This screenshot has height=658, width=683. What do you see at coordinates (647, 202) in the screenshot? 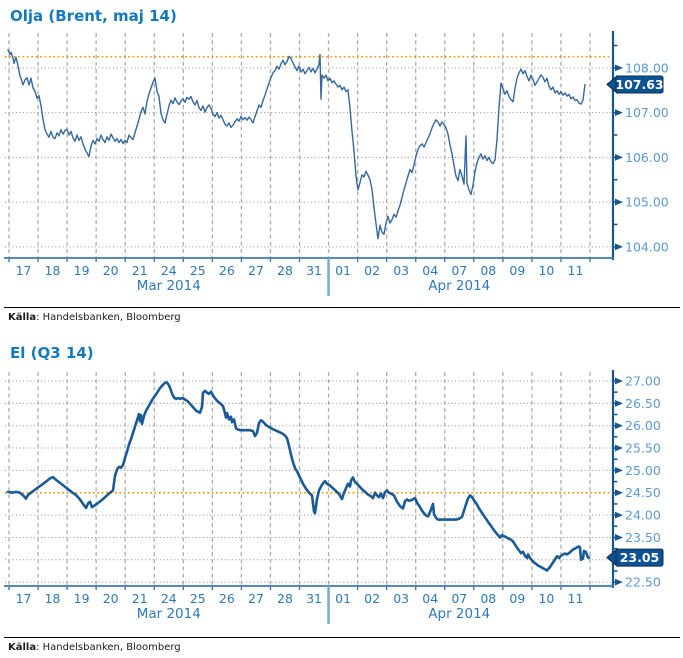
I see `svg-text: 105.00` at bounding box center [647, 202].